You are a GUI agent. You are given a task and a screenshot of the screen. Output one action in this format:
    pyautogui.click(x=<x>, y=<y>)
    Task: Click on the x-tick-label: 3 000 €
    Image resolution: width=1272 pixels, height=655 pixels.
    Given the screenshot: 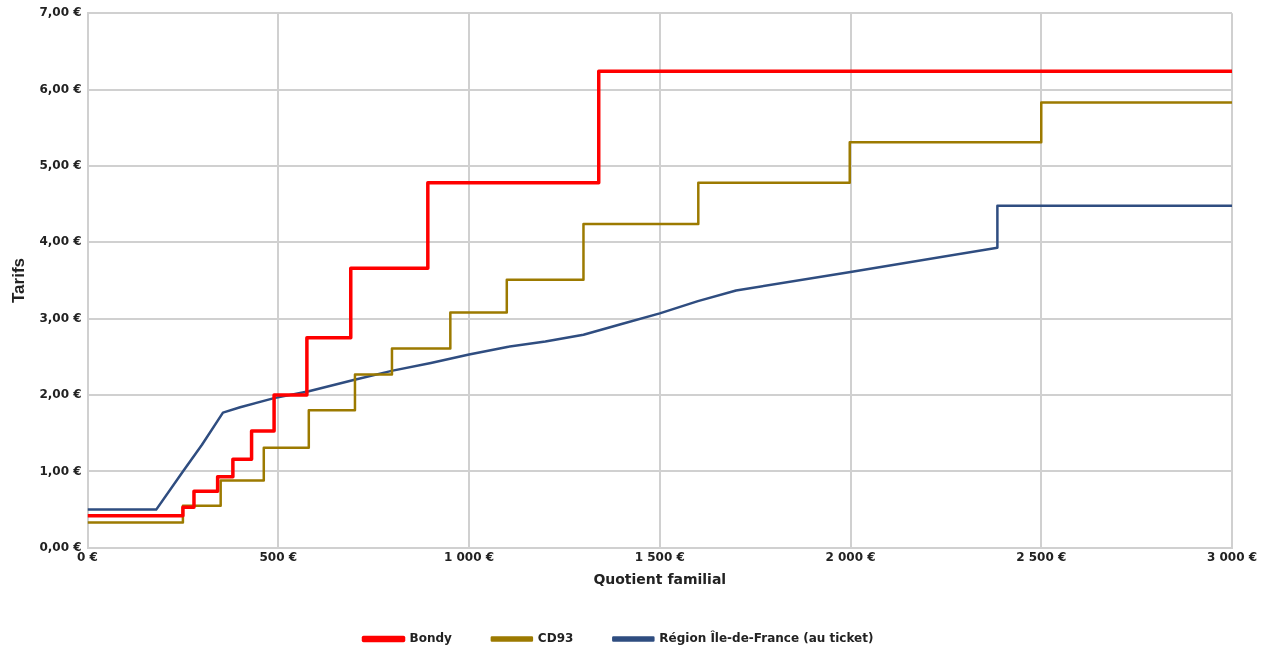 What is the action you would take?
    pyautogui.click(x=1232, y=557)
    